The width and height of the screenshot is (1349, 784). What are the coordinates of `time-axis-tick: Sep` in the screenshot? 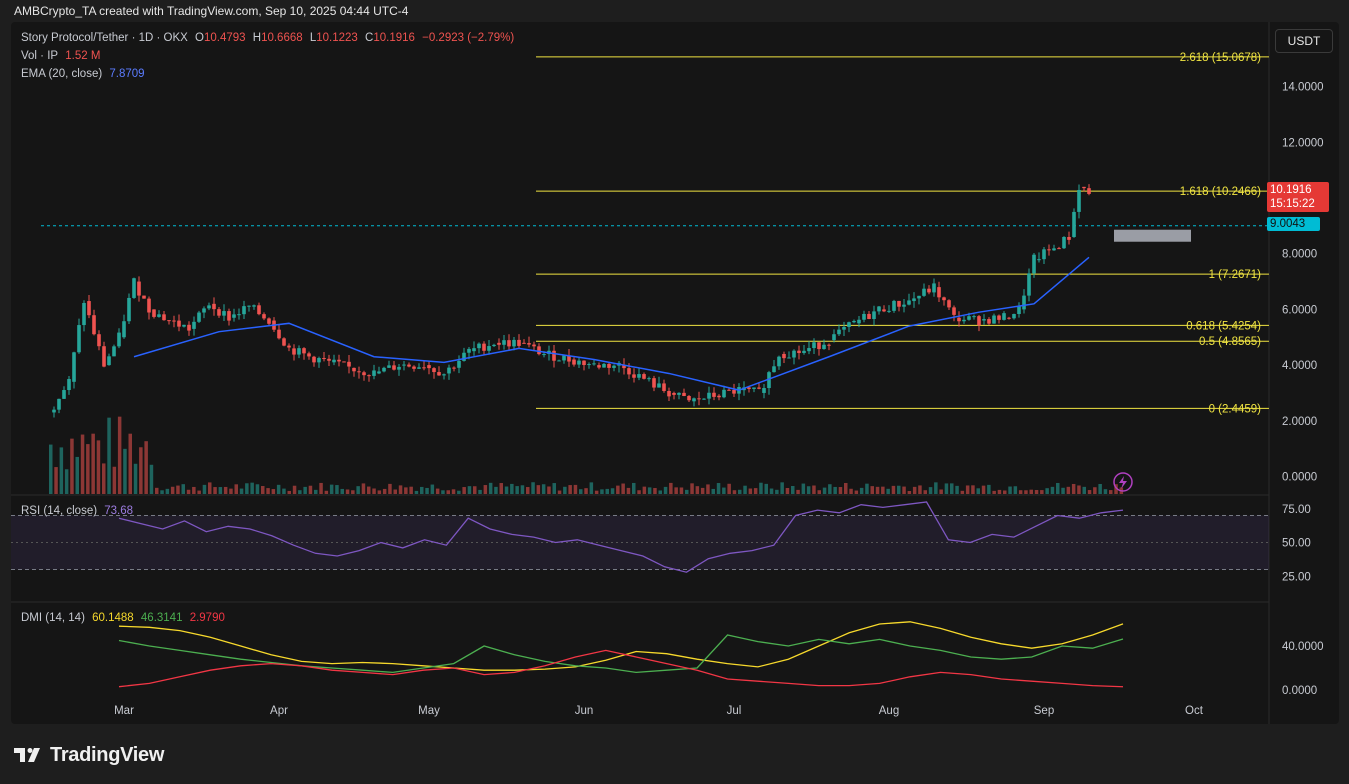 It's located at (1044, 711).